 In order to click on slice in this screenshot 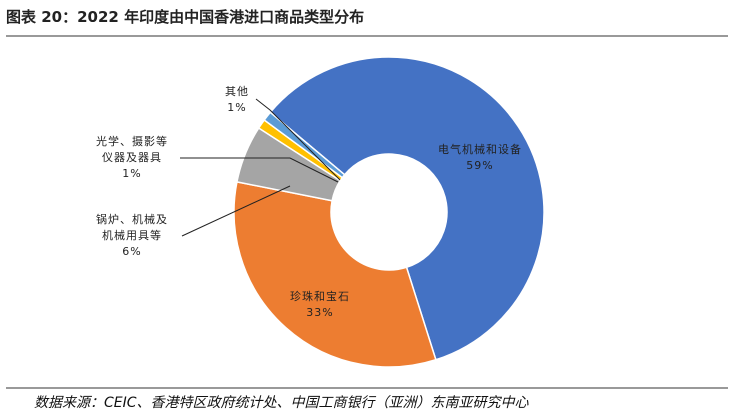, I will do `click(335, 274)`.